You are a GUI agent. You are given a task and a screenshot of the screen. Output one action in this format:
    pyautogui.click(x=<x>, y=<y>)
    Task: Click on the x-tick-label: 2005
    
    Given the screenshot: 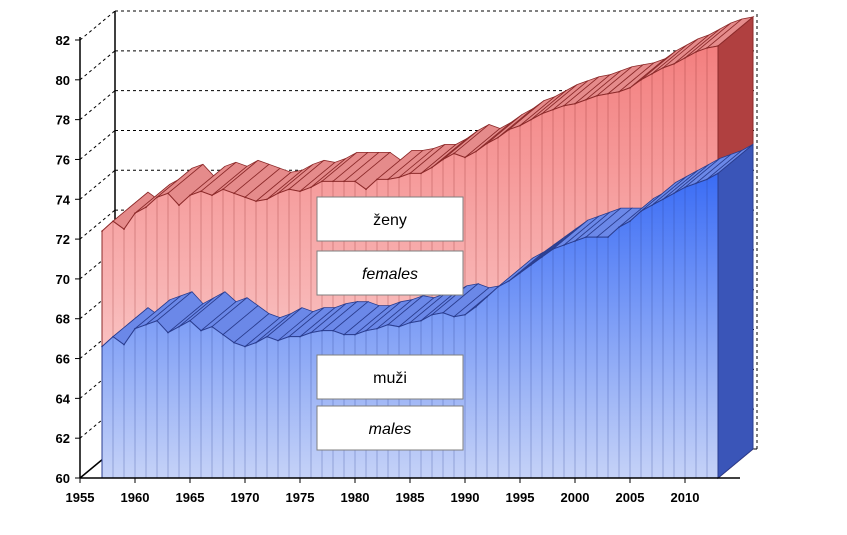 What is the action you would take?
    pyautogui.click(x=630, y=497)
    